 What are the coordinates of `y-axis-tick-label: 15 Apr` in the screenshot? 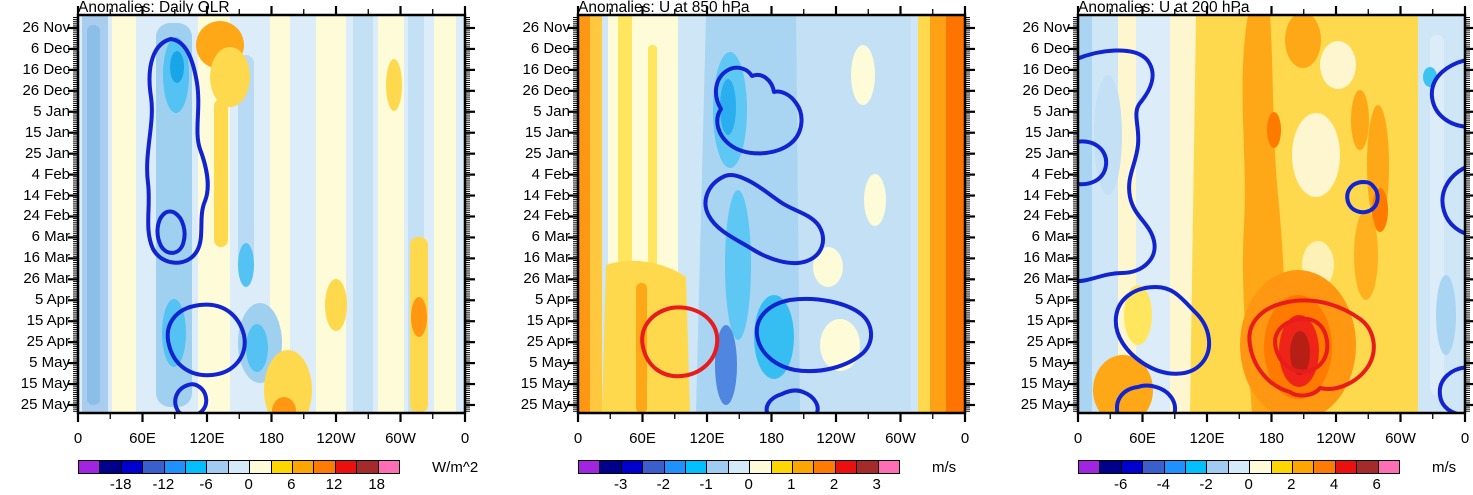 It's located at (548, 321).